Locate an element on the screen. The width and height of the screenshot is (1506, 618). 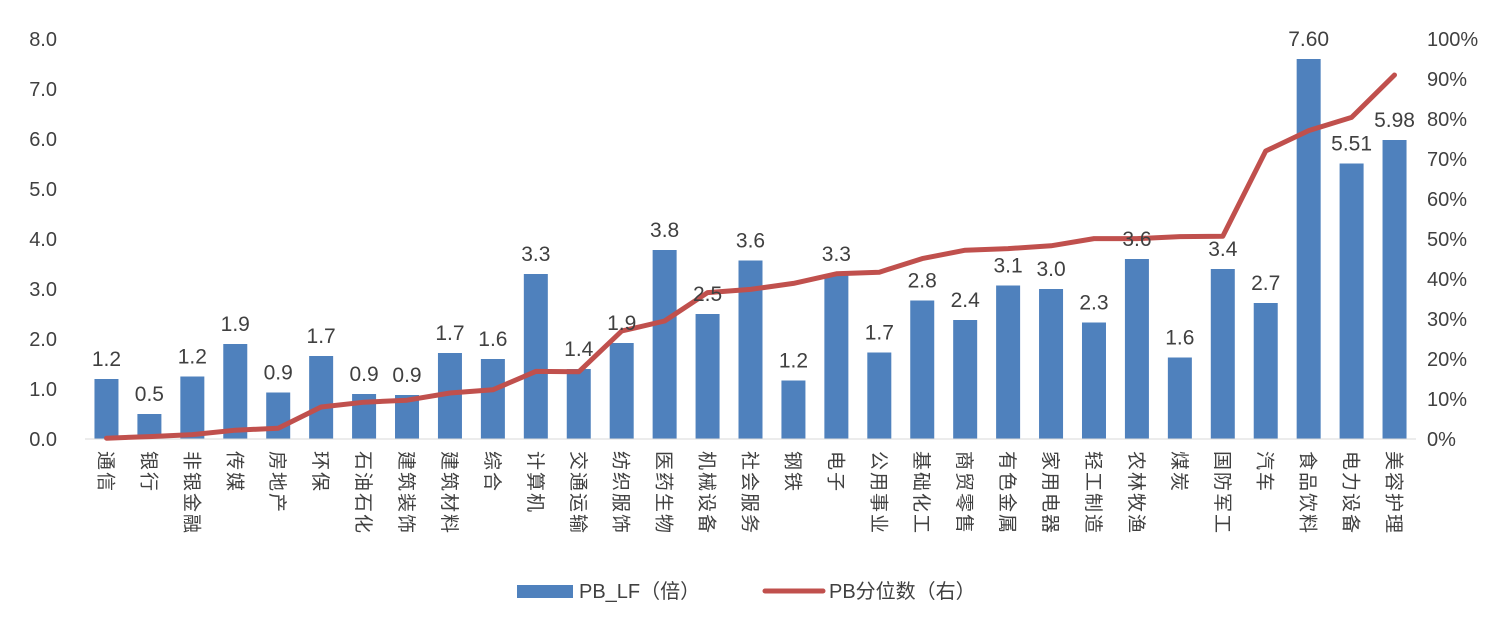
legend: PB_LF（倍） PB分位数（右） is located at coordinates (746, 591).